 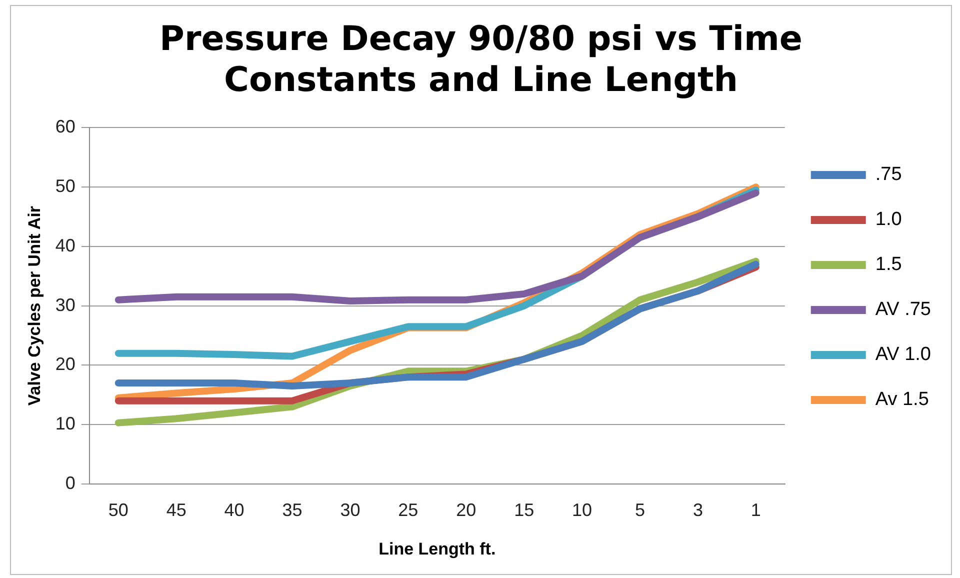 What do you see at coordinates (902, 399) in the screenshot?
I see `legend-label: Av 1.5` at bounding box center [902, 399].